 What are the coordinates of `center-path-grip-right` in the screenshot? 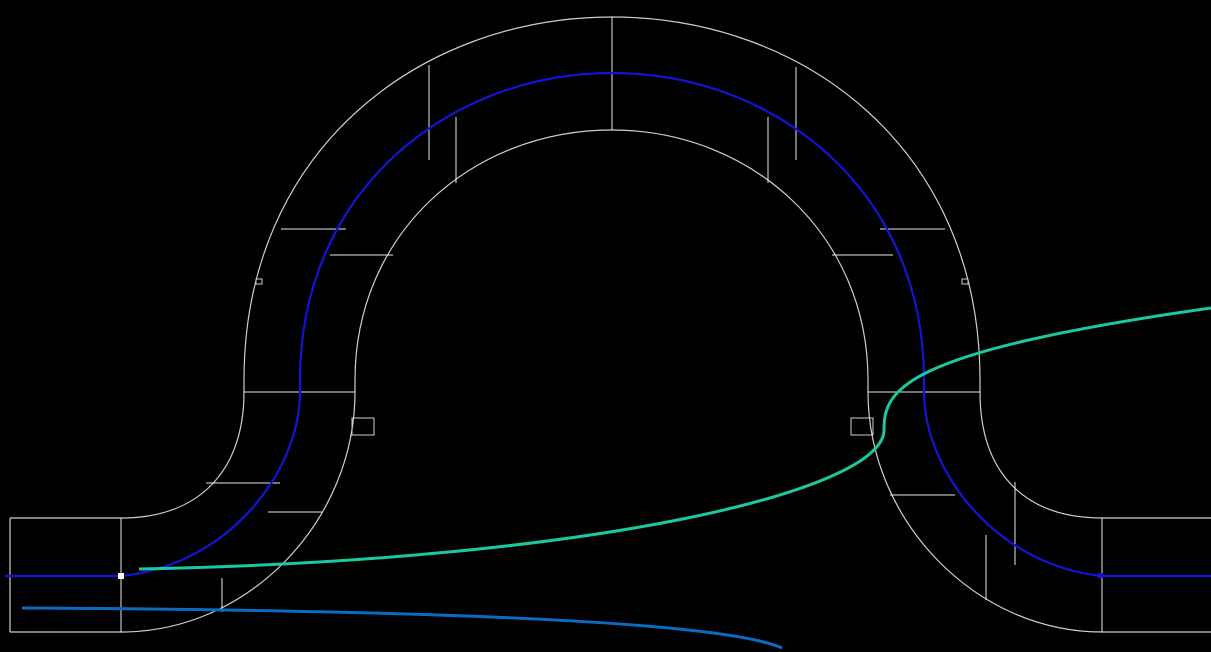 It's located at (1100, 575).